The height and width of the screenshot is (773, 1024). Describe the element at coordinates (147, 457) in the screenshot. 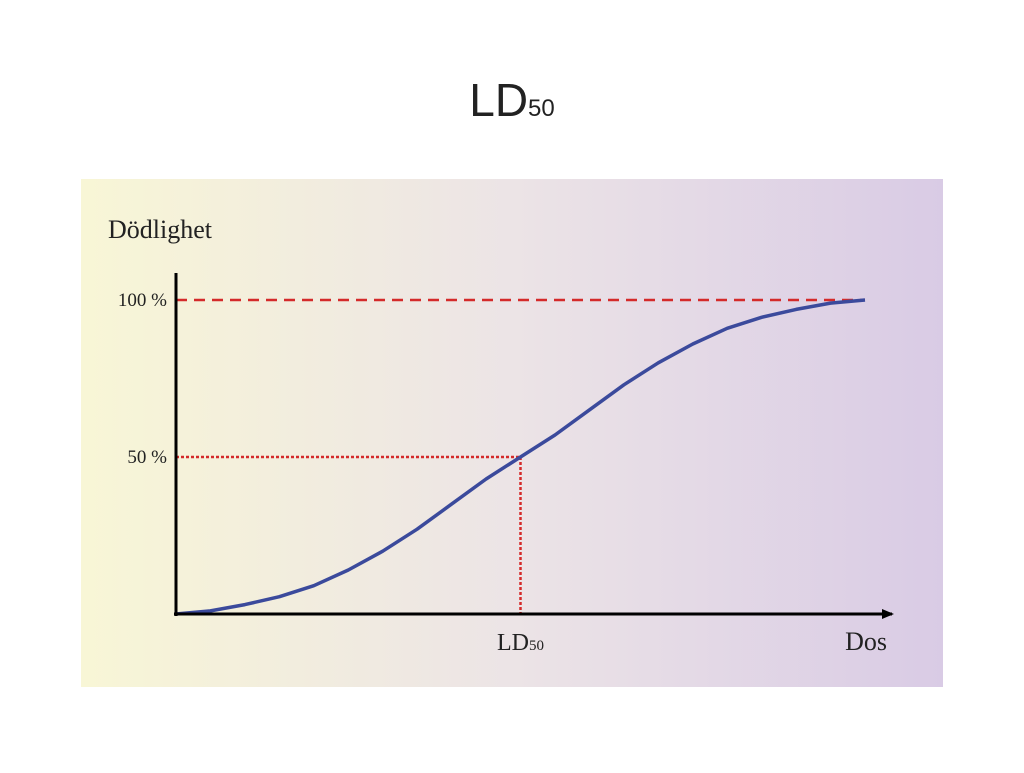

I see `y-tick-label: 50 %` at that location.